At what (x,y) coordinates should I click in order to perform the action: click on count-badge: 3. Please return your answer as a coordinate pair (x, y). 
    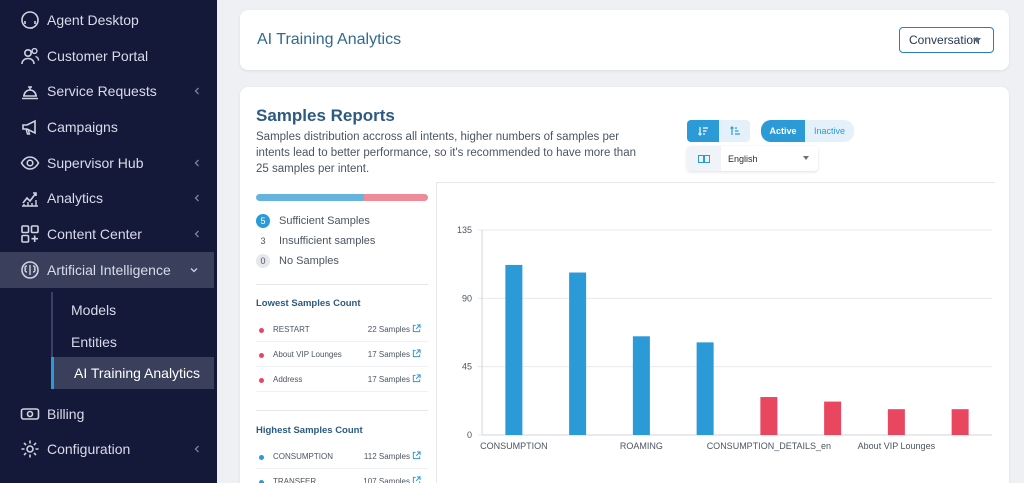
    Looking at the image, I should click on (263, 241).